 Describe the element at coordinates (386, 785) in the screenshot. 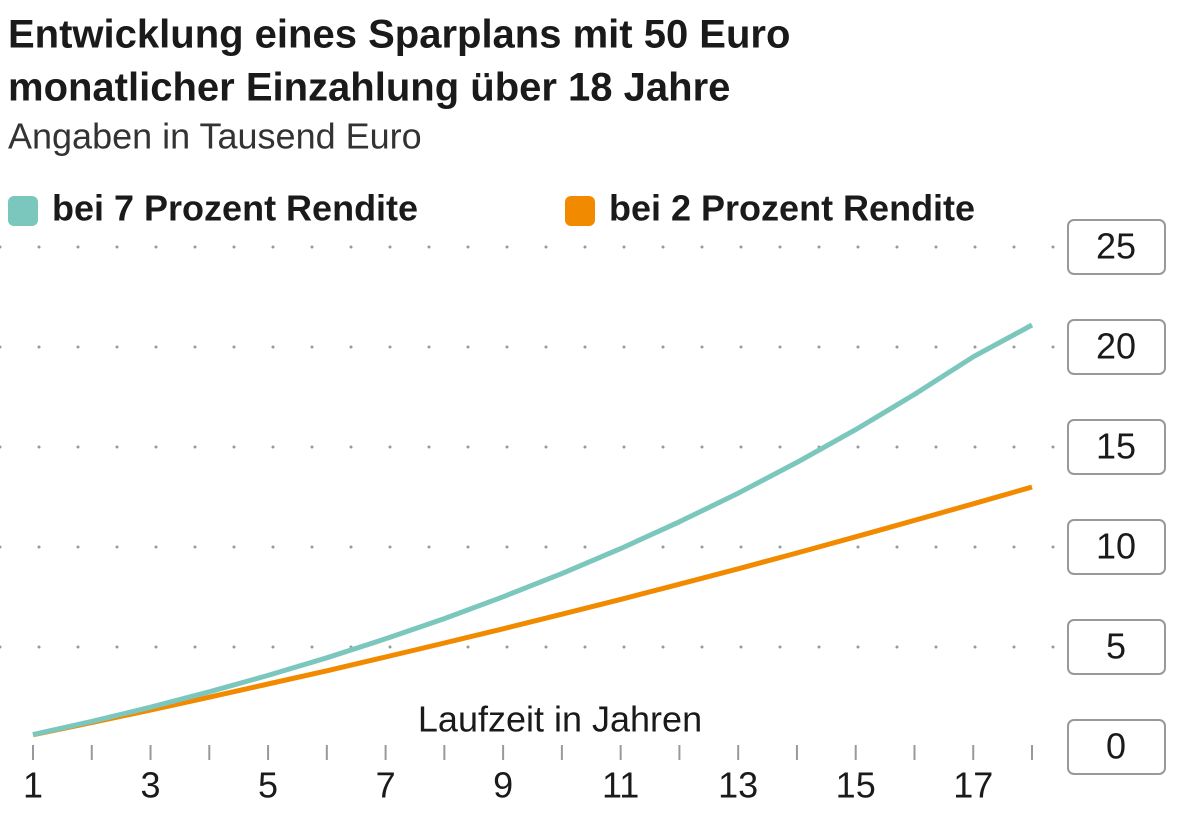

I see `x-tick-label: 7` at that location.